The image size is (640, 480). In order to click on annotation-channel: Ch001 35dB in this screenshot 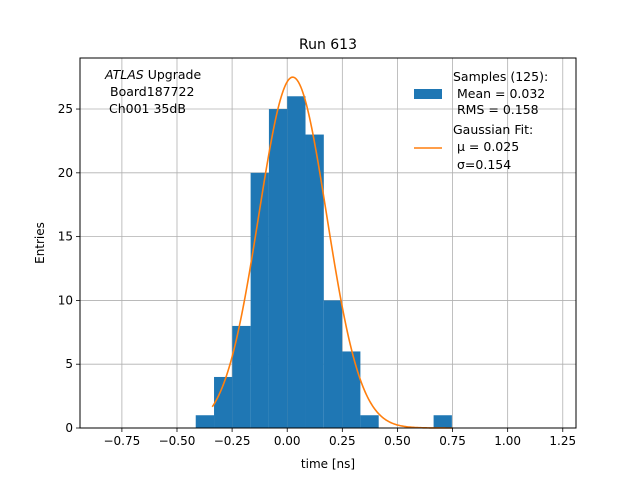, I will do `click(147, 108)`.